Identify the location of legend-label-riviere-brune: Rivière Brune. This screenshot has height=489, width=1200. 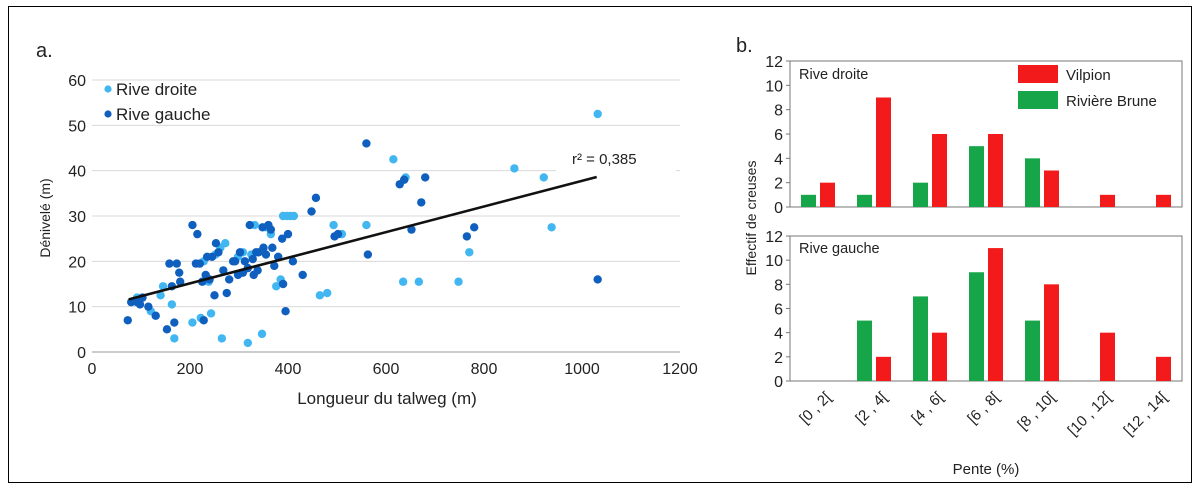
(1111, 101).